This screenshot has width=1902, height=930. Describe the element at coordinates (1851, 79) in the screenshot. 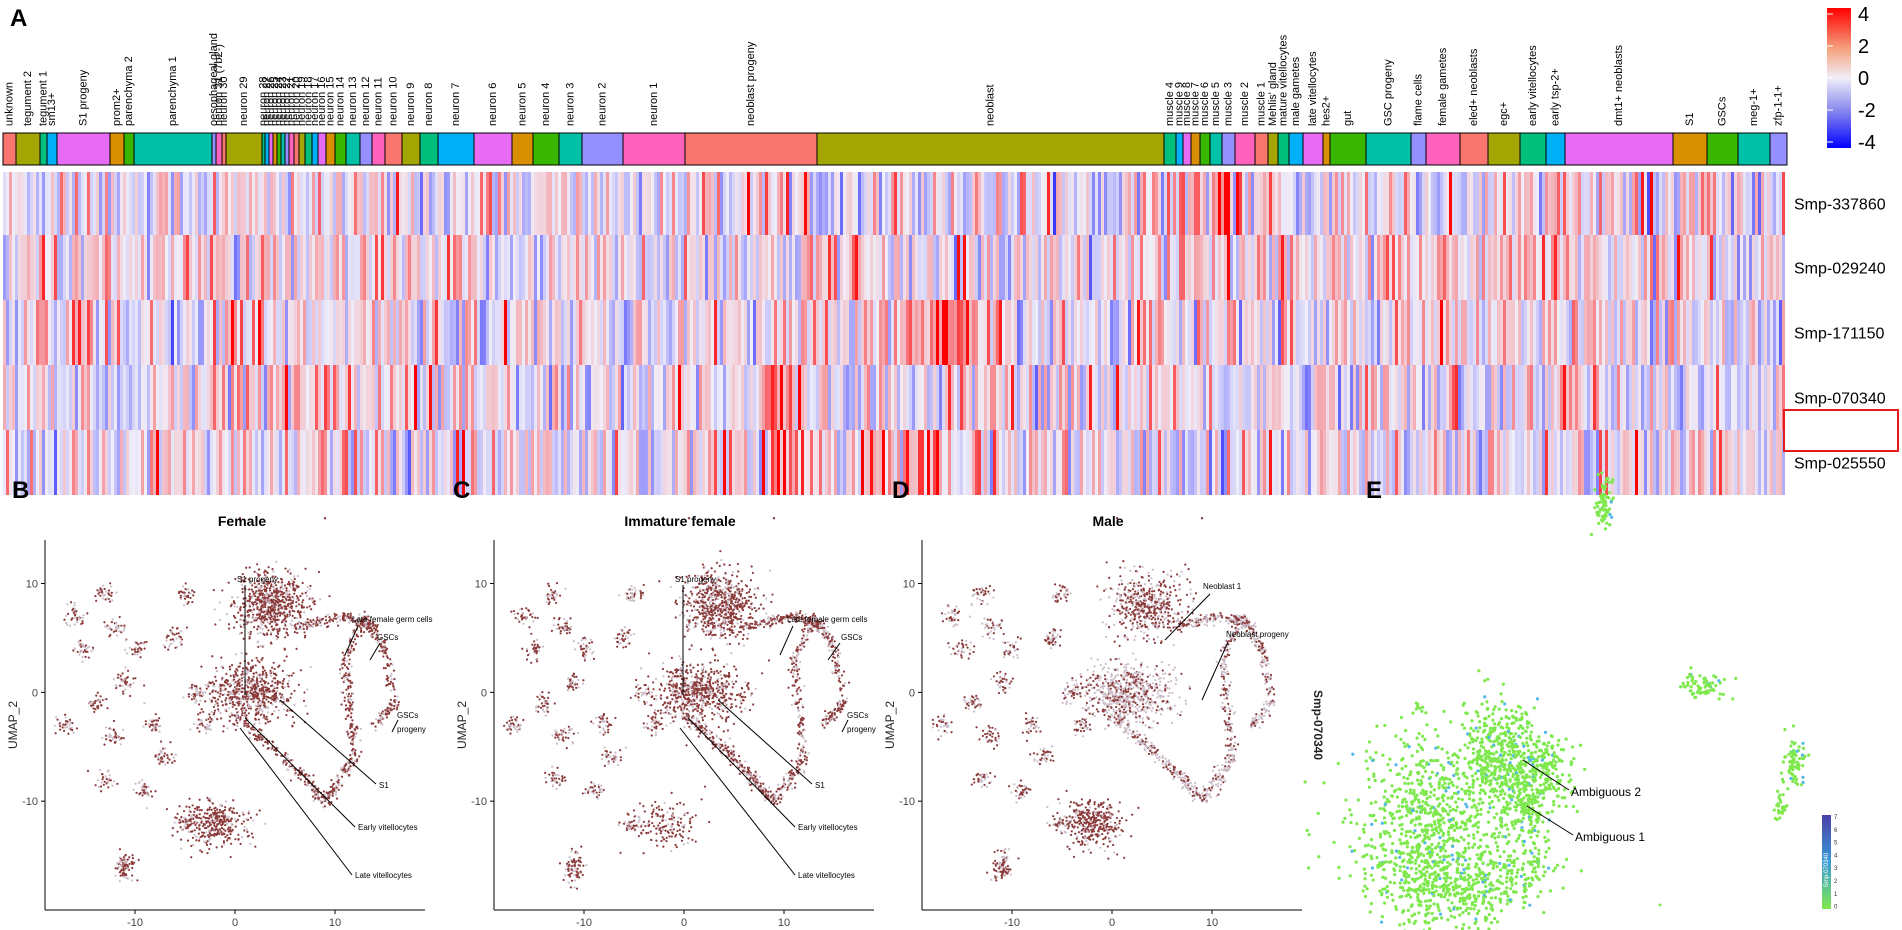

I see `color-legend-ticks: 420-2-4` at that location.